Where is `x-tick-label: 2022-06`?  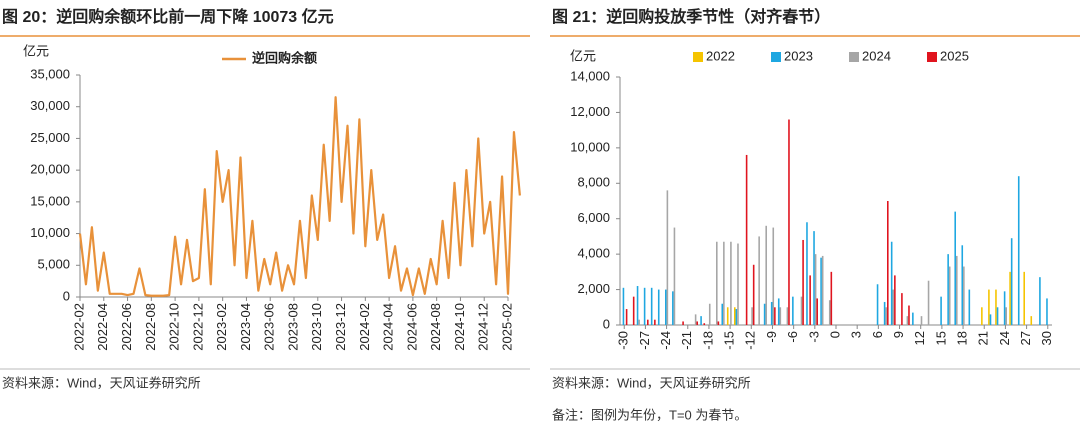 x-tick-label: 2022-06 is located at coordinates (126, 327).